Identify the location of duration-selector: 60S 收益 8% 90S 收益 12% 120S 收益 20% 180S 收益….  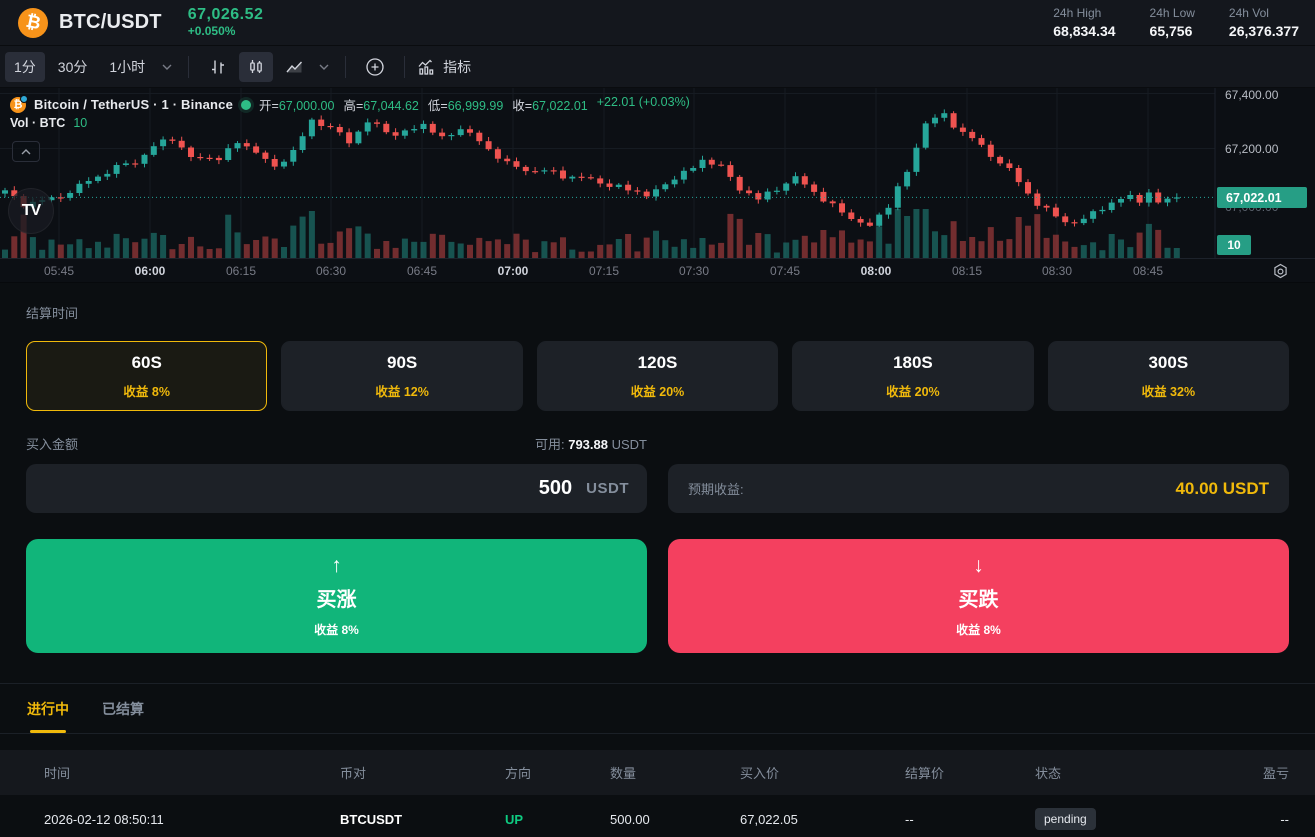
(658, 376).